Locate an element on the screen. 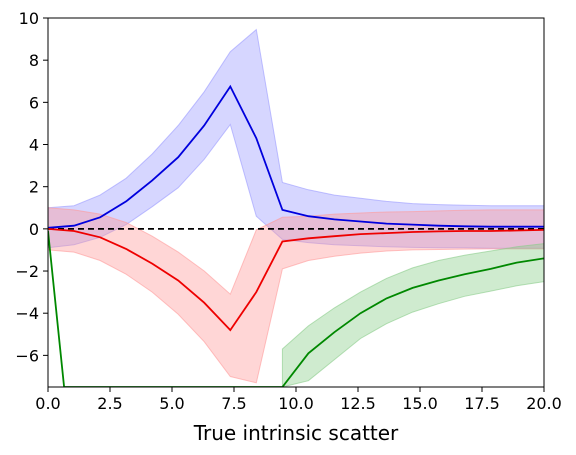 The width and height of the screenshot is (576, 455). y-axis-ticks: −6 −4 −2 0 2 4 6 8 10 is located at coordinates (31, 187).